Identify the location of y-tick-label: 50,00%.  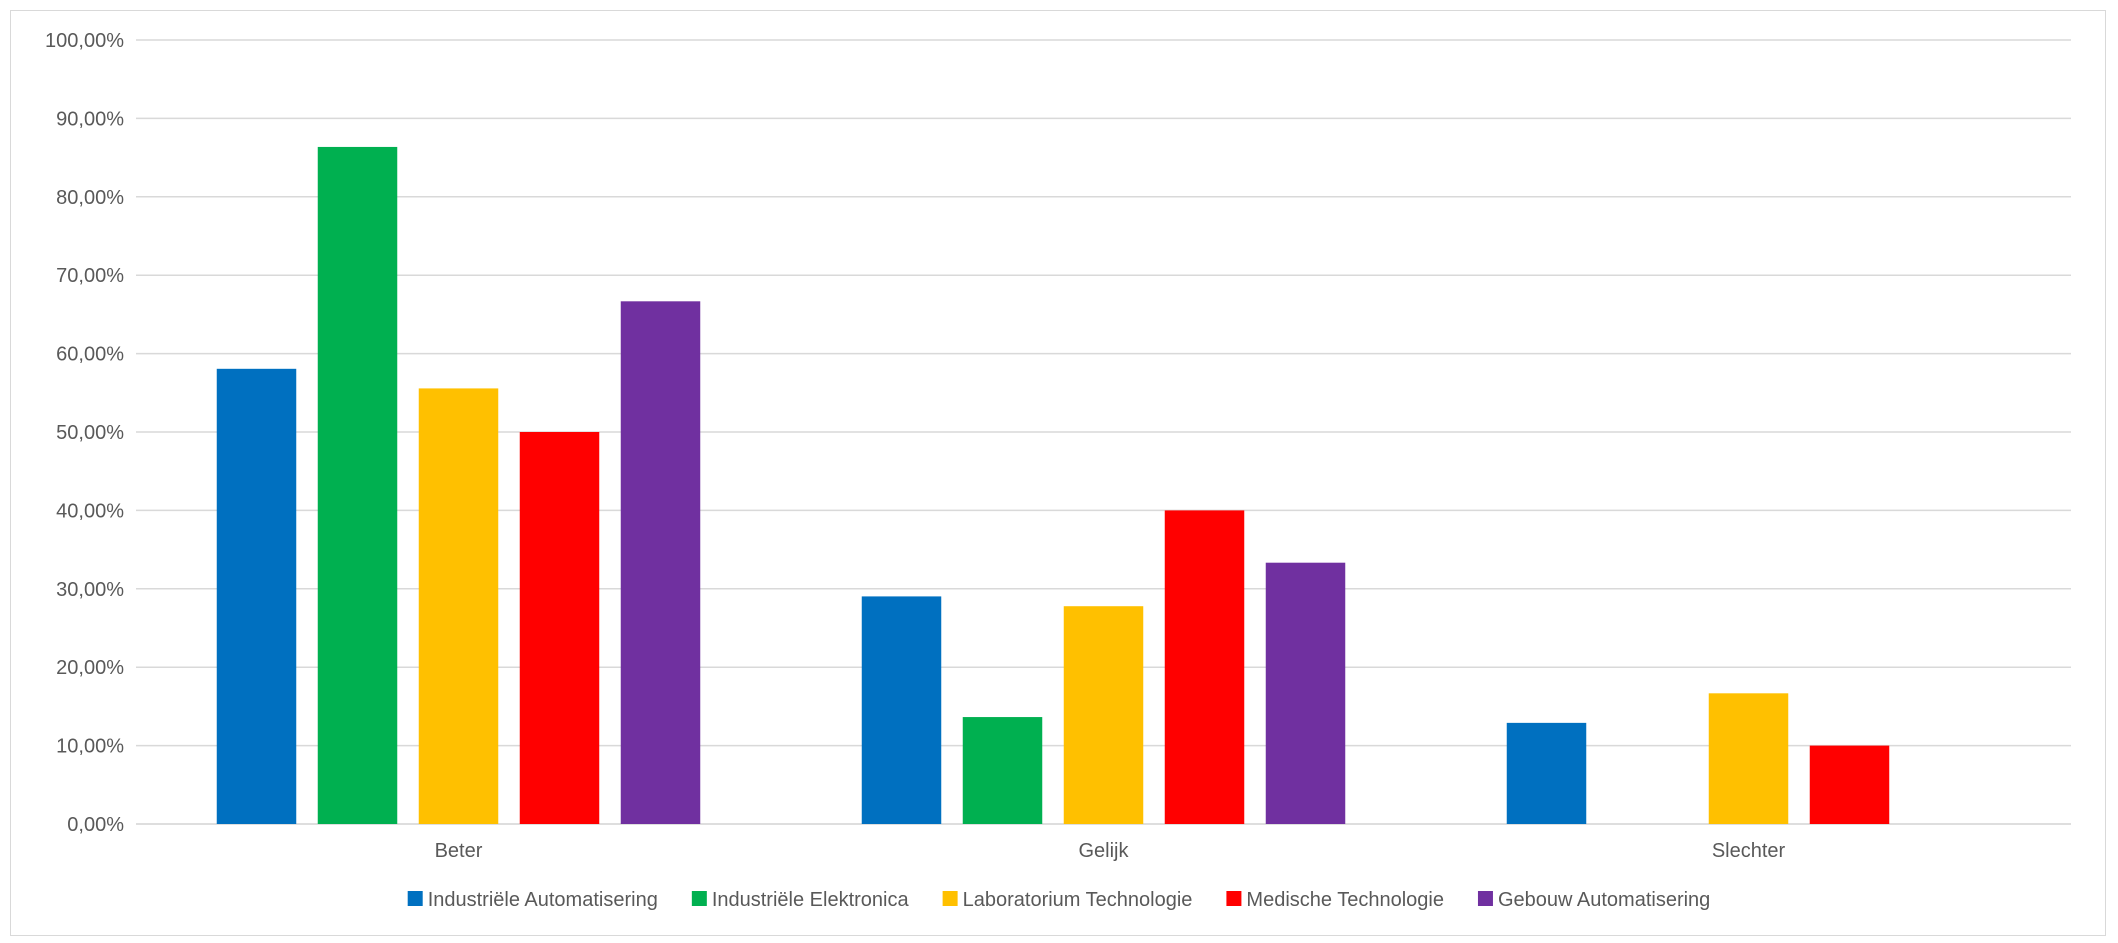
(90, 433).